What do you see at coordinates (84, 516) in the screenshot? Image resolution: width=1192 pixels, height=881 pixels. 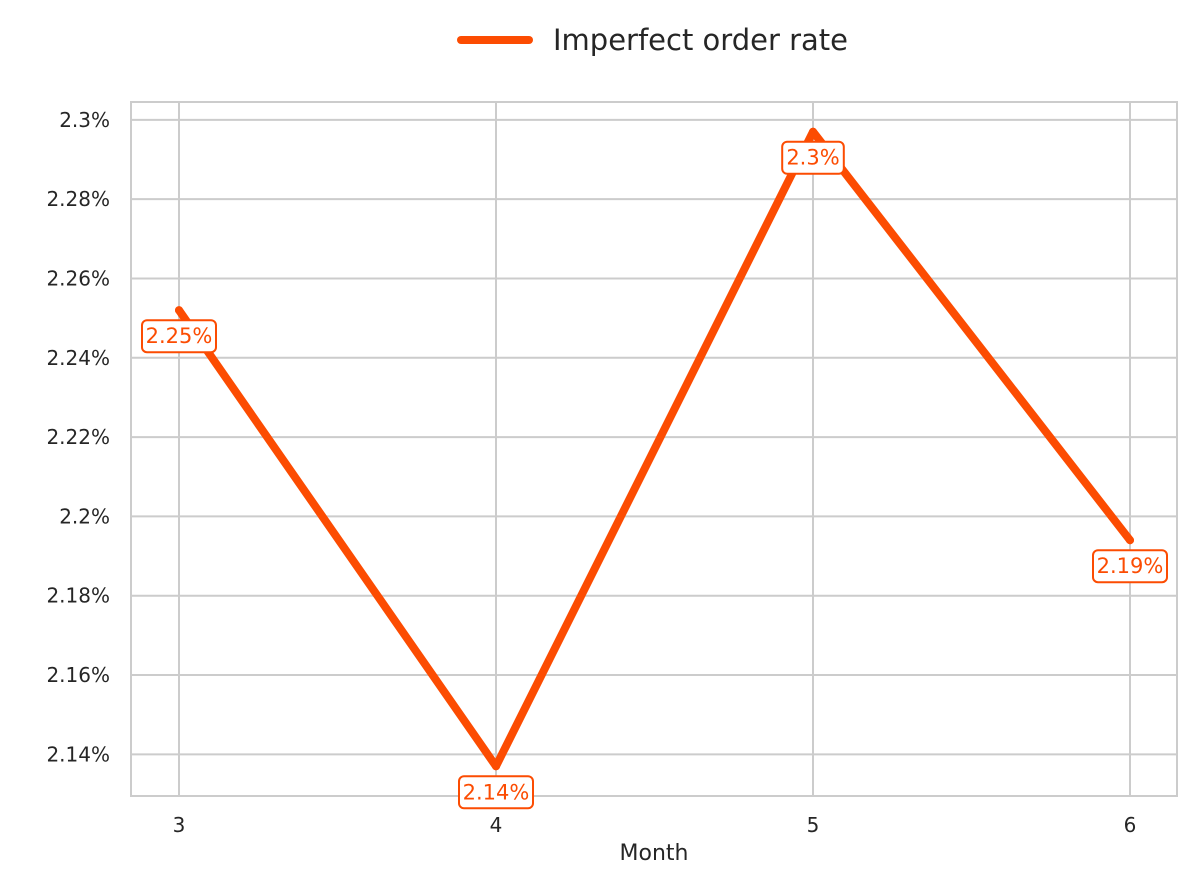 I see `y-tick-label: 2.2%` at bounding box center [84, 516].